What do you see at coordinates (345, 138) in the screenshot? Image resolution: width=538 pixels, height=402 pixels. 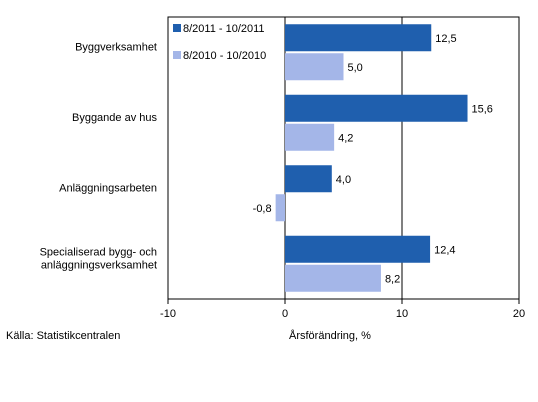 I see `value-label-2010-1: 4,2` at bounding box center [345, 138].